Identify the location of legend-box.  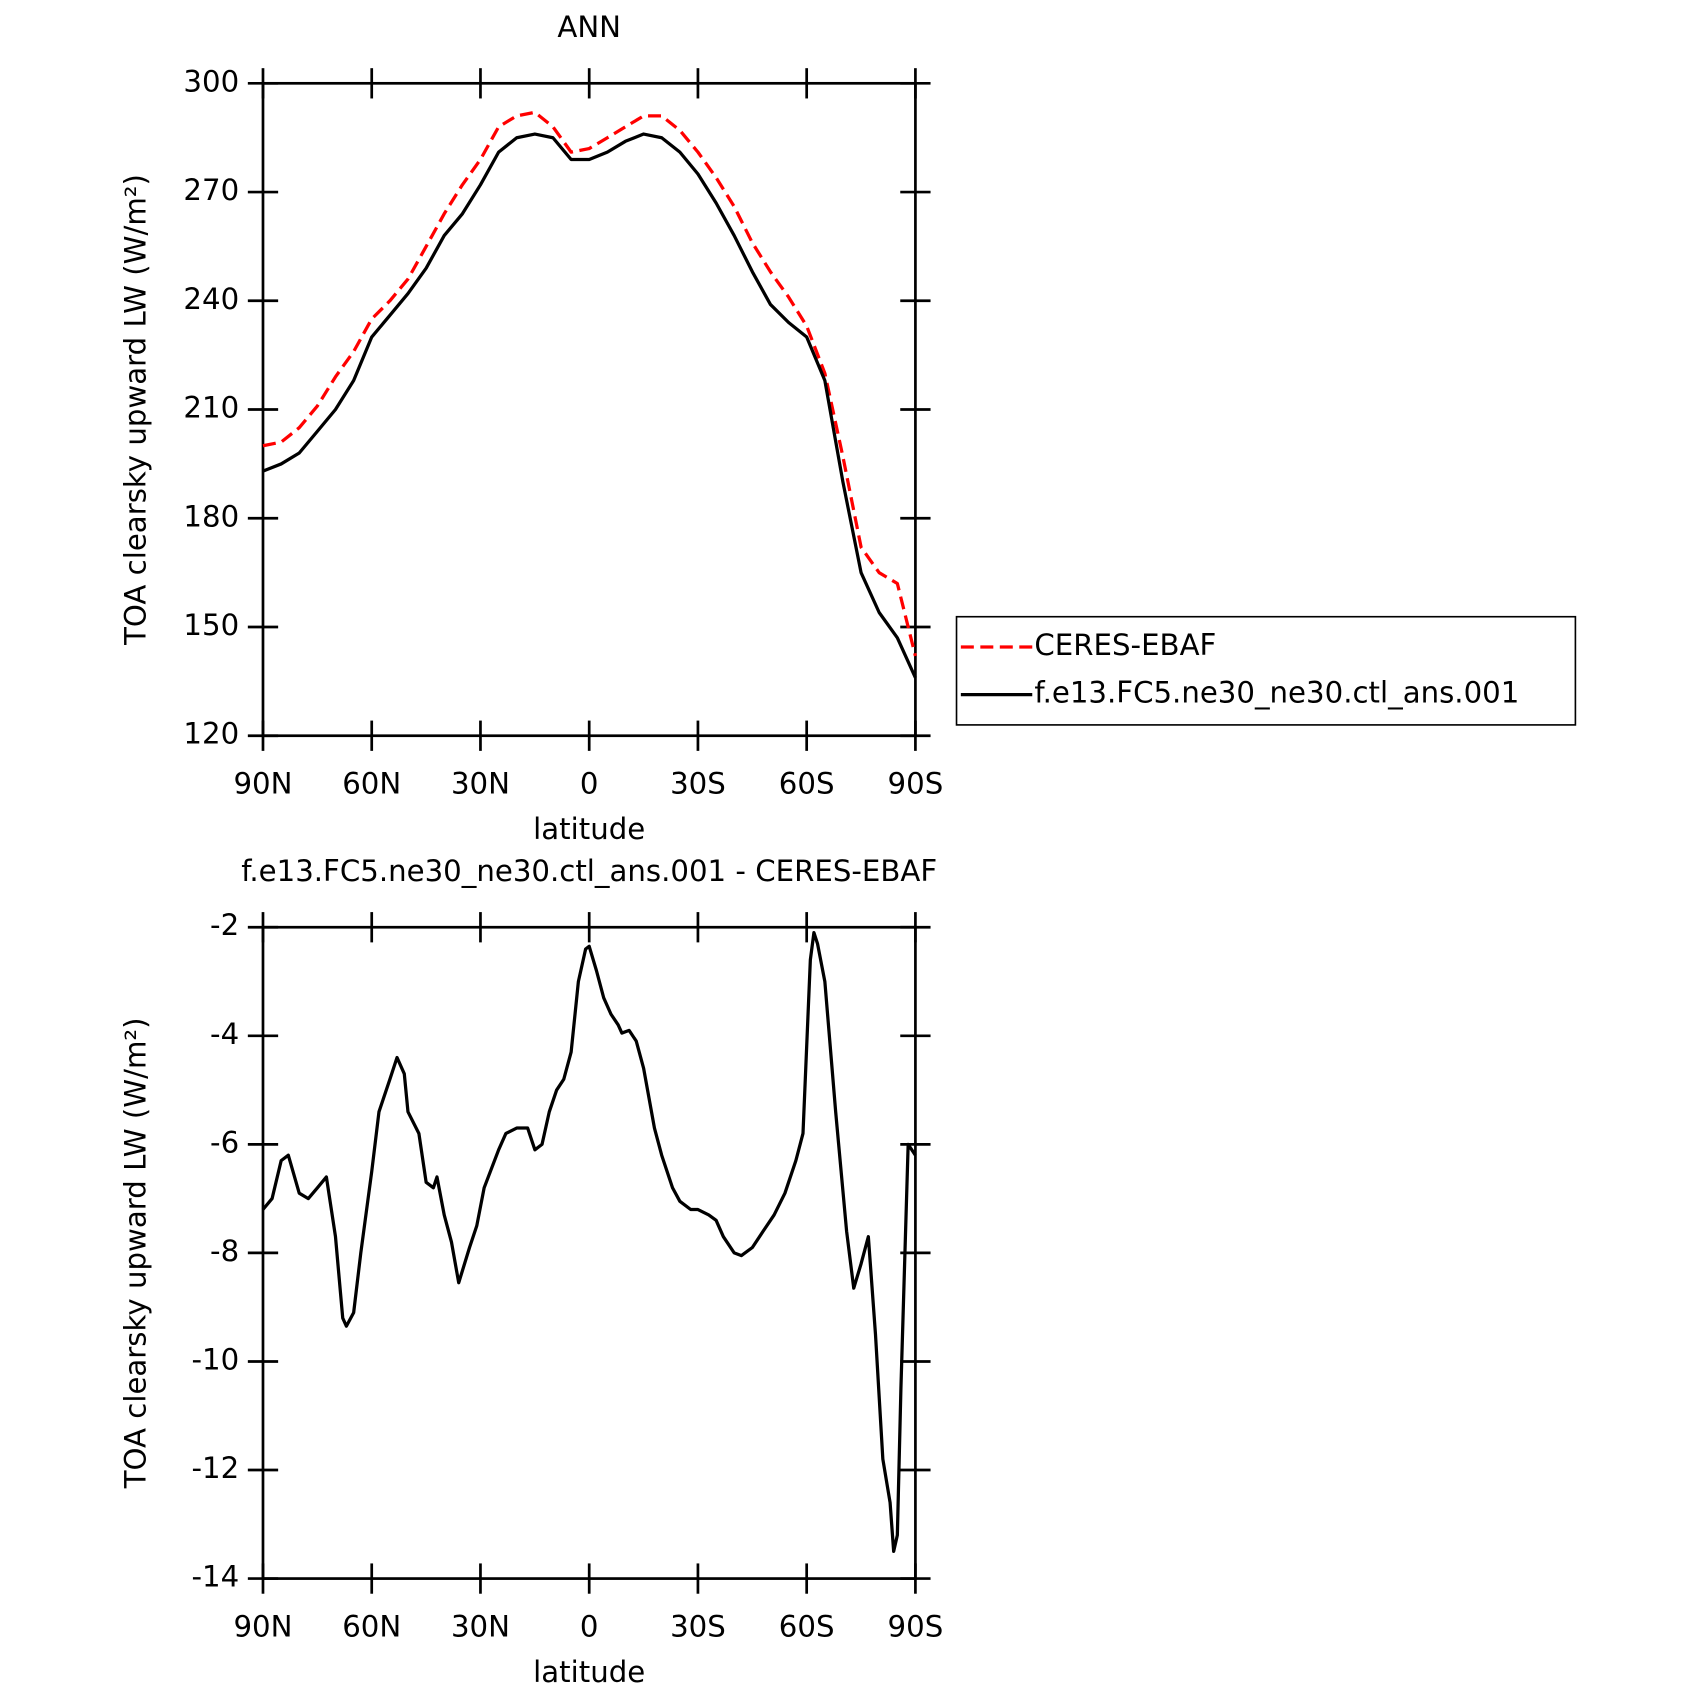
(1266, 670).